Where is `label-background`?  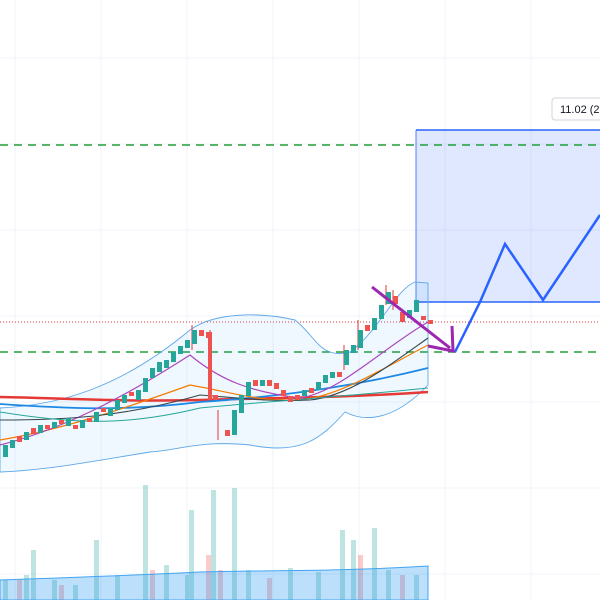 label-background is located at coordinates (575, 109).